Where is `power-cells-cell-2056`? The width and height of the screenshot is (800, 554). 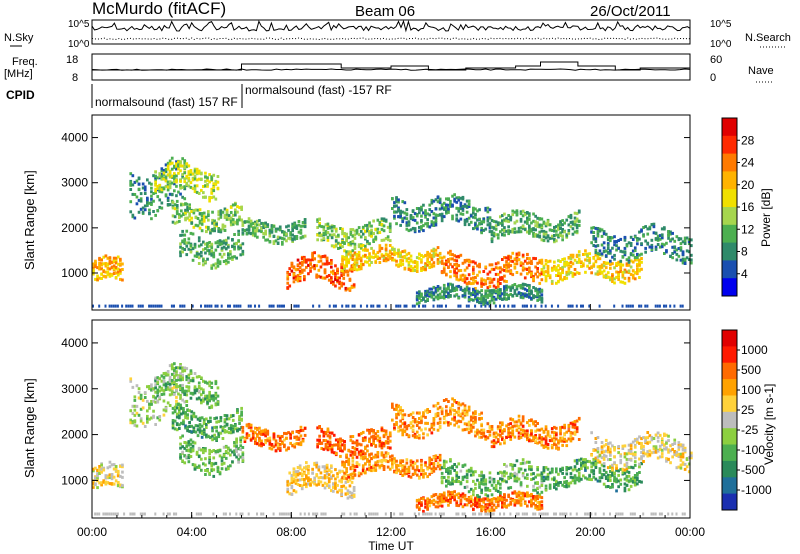
power-cells-cell-2056 is located at coordinates (525, 278).